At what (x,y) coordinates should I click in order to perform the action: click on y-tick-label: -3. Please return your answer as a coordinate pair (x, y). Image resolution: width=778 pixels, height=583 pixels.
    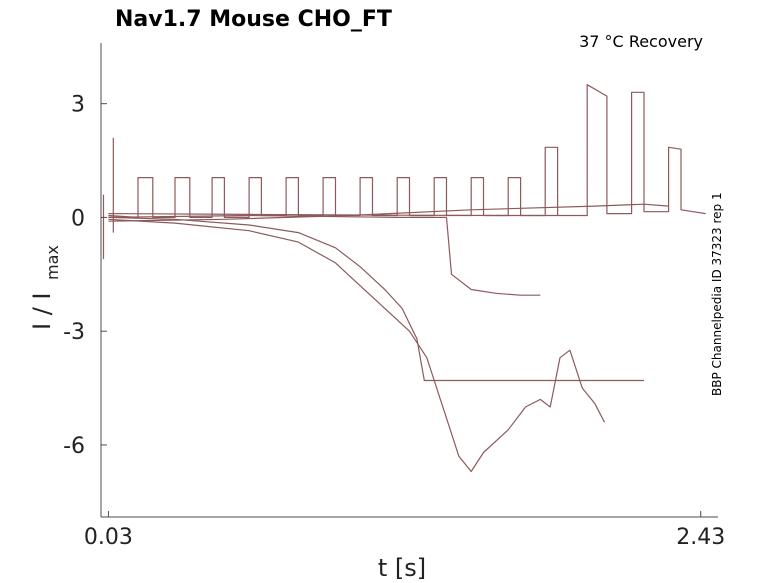
    Looking at the image, I should click on (74, 332).